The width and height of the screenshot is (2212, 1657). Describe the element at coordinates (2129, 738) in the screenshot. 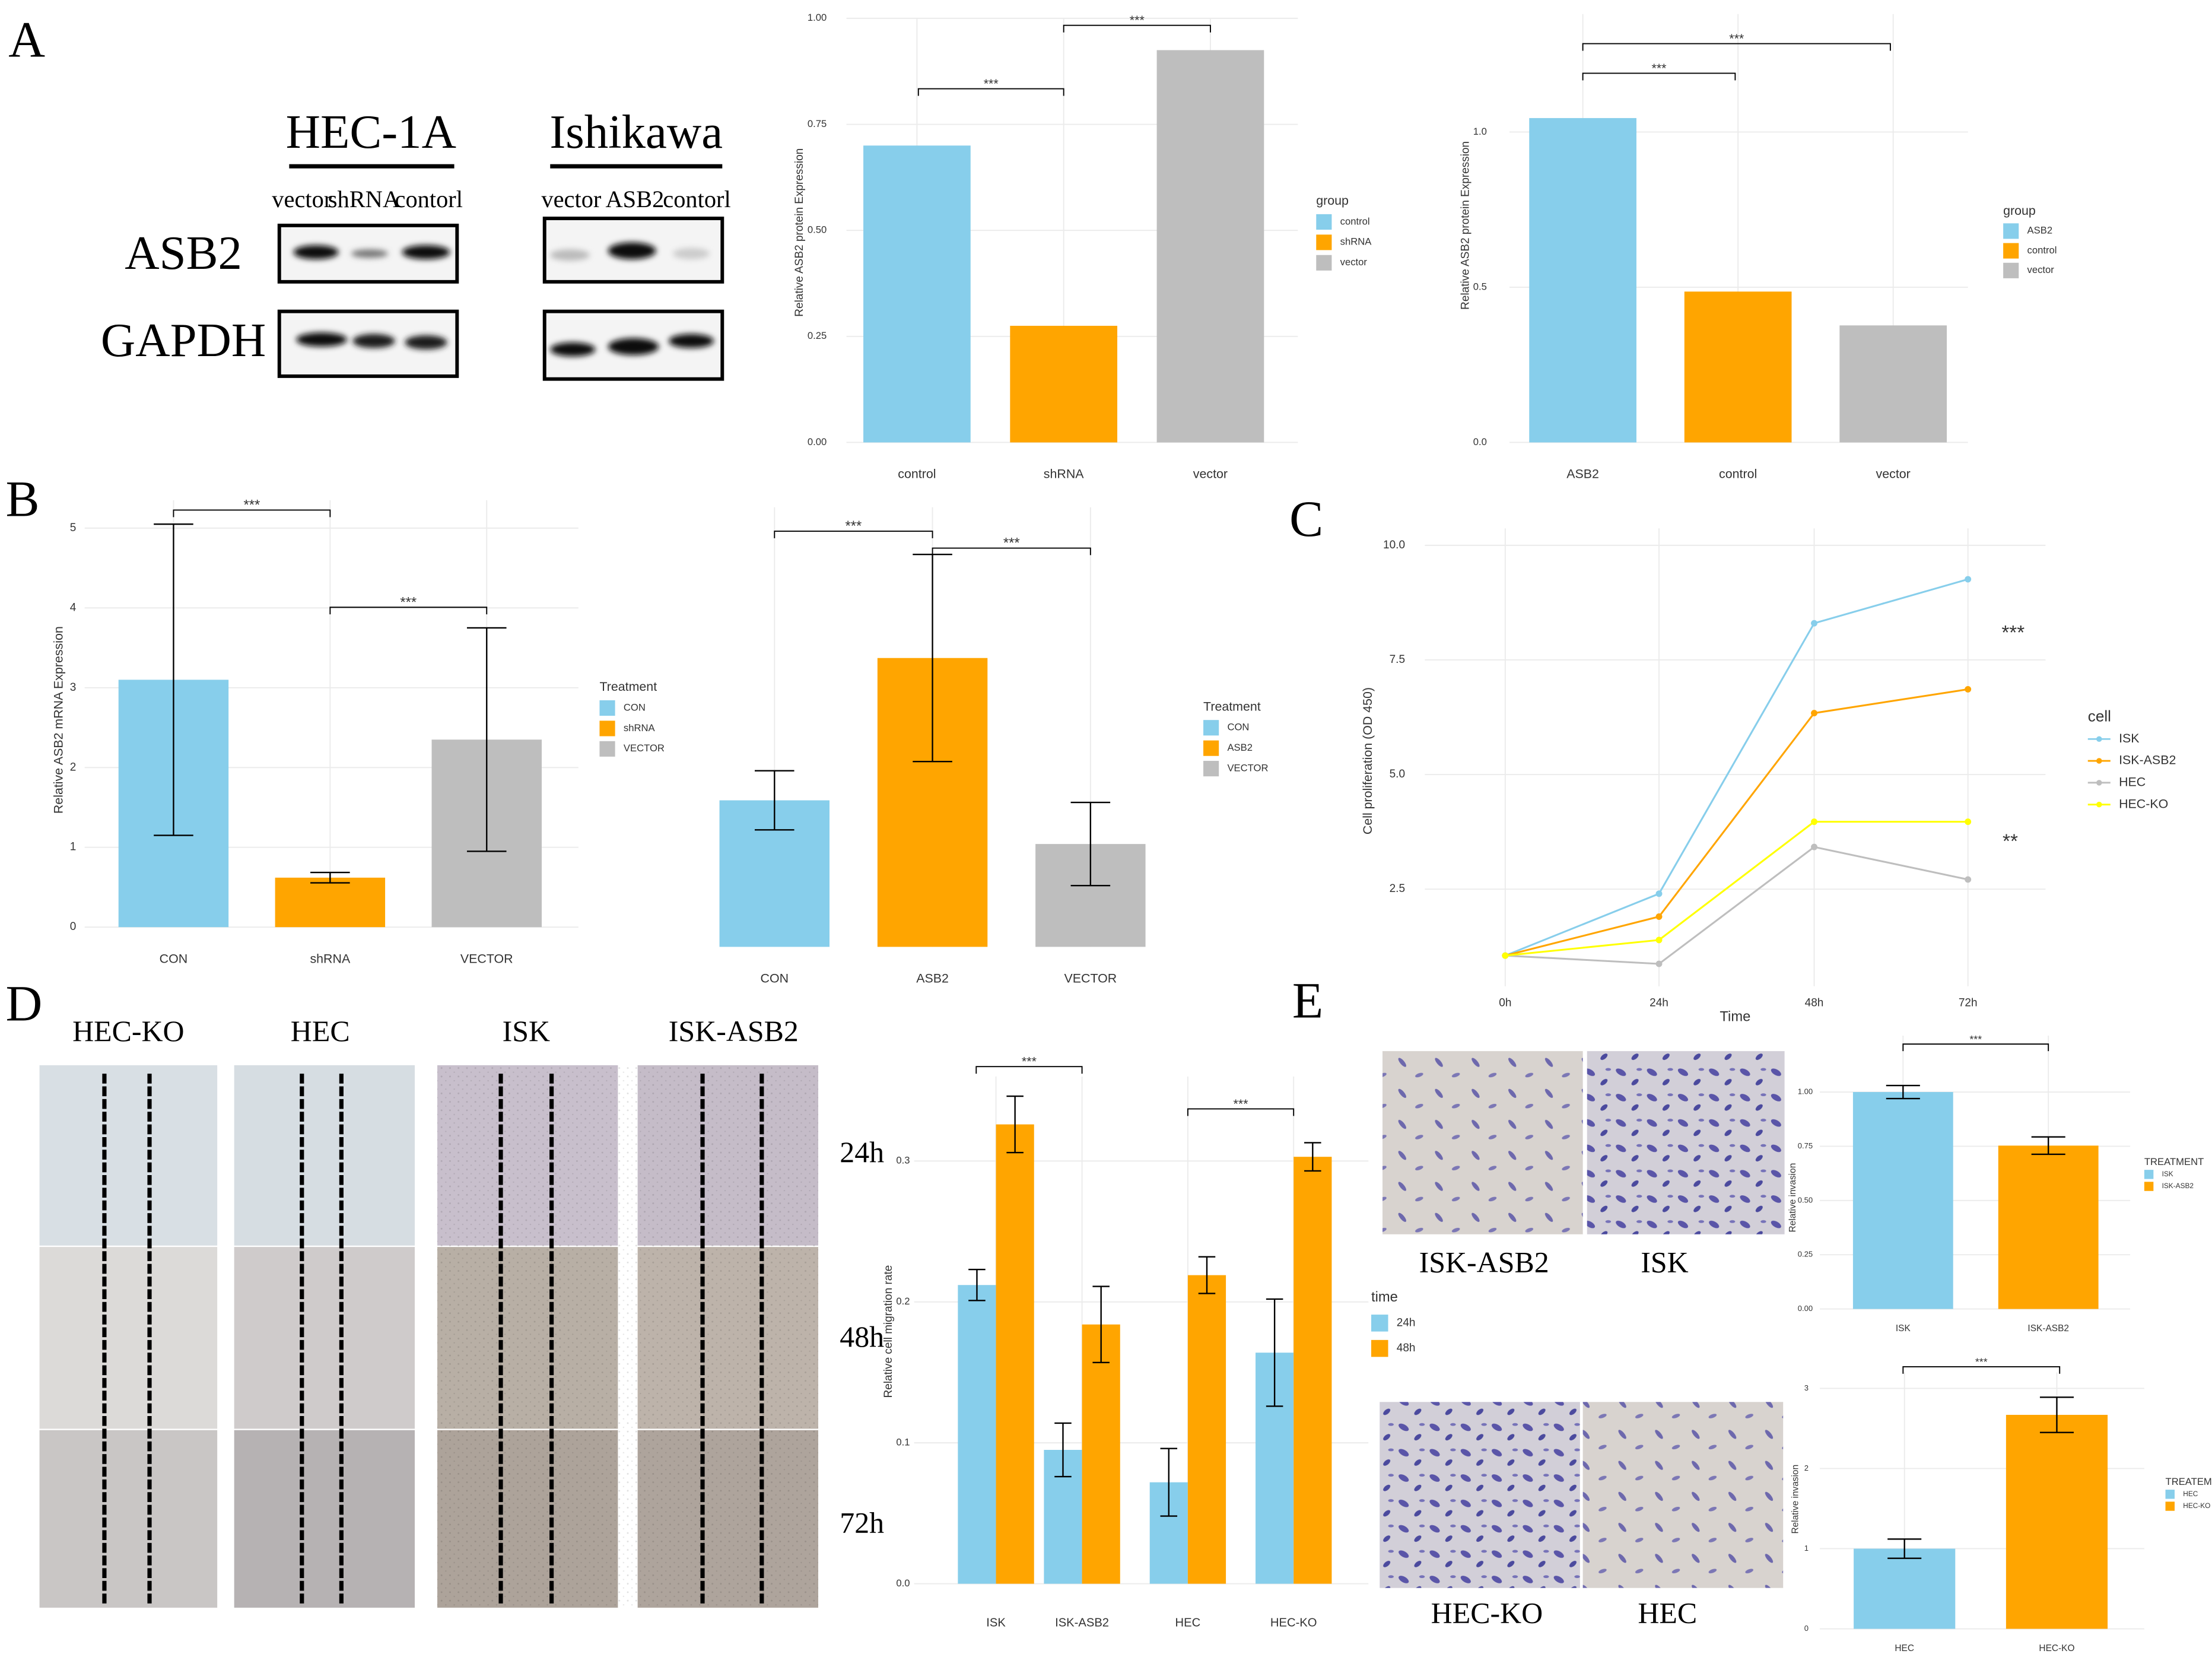

I see `legend-label: ISK` at that location.